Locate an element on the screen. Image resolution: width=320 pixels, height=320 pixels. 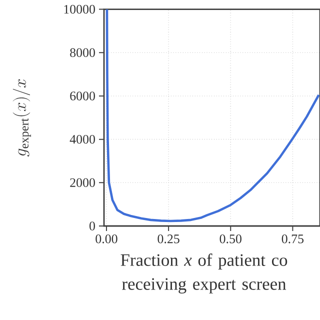
x-axis-title: Fraction x of patient co receiving expert screen is located at coordinates (204, 274).